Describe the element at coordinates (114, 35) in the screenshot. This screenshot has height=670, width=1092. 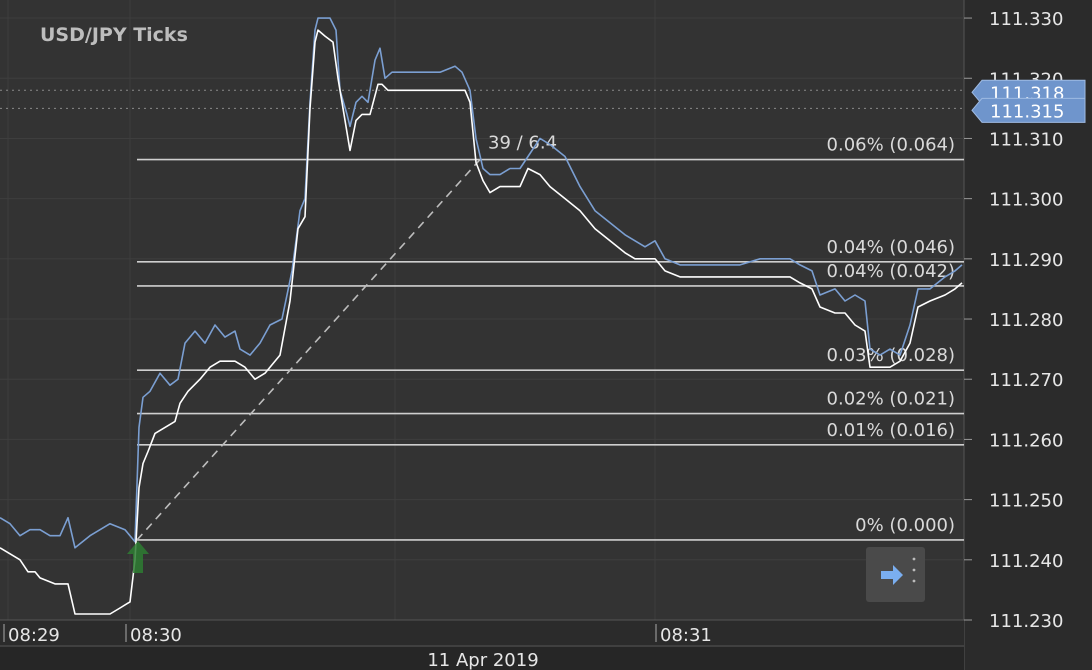
I see `chart-title: USD/JPY Ticks` at that location.